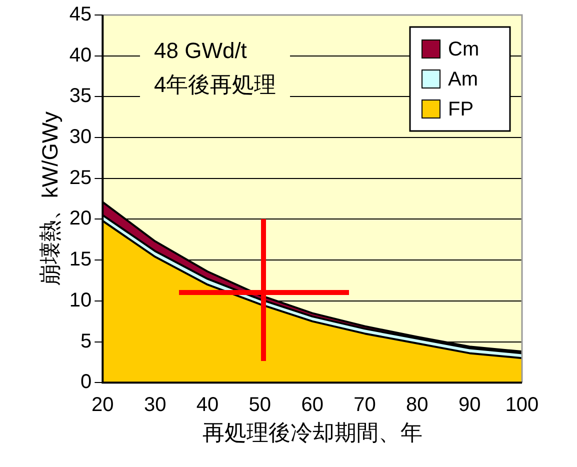 The width and height of the screenshot is (577, 467). What do you see at coordinates (80, 137) in the screenshot?
I see `y-tick-label: 30` at bounding box center [80, 137].